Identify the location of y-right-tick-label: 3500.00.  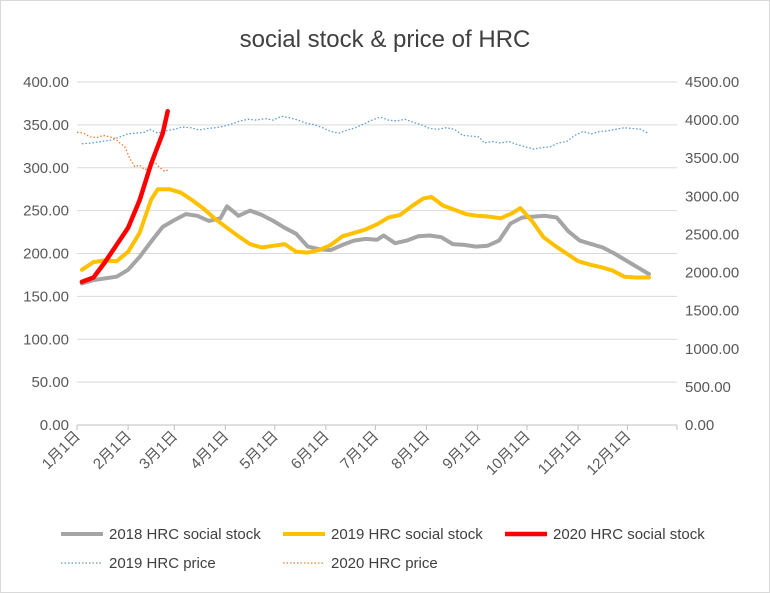
(712, 158).